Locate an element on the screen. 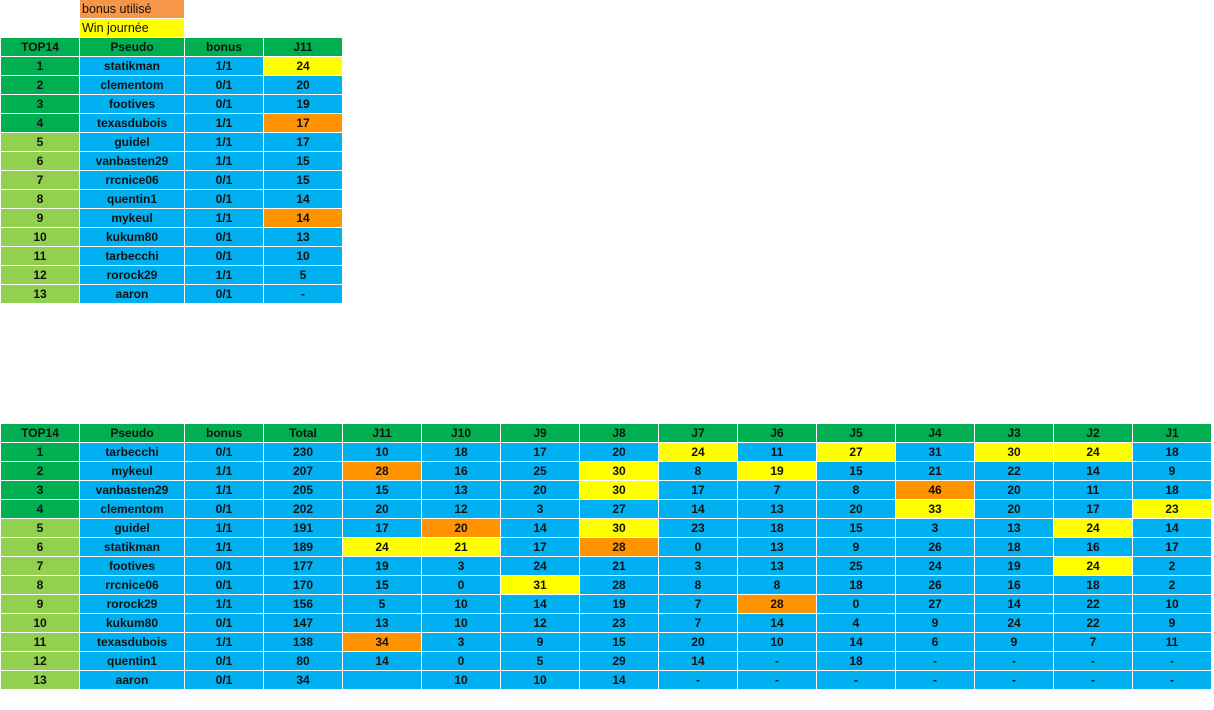  table-row: 1 tarbecchi 0/1 230 10 18 17 20 24 11 27 31 30 24 18 is located at coordinates (606, 452).